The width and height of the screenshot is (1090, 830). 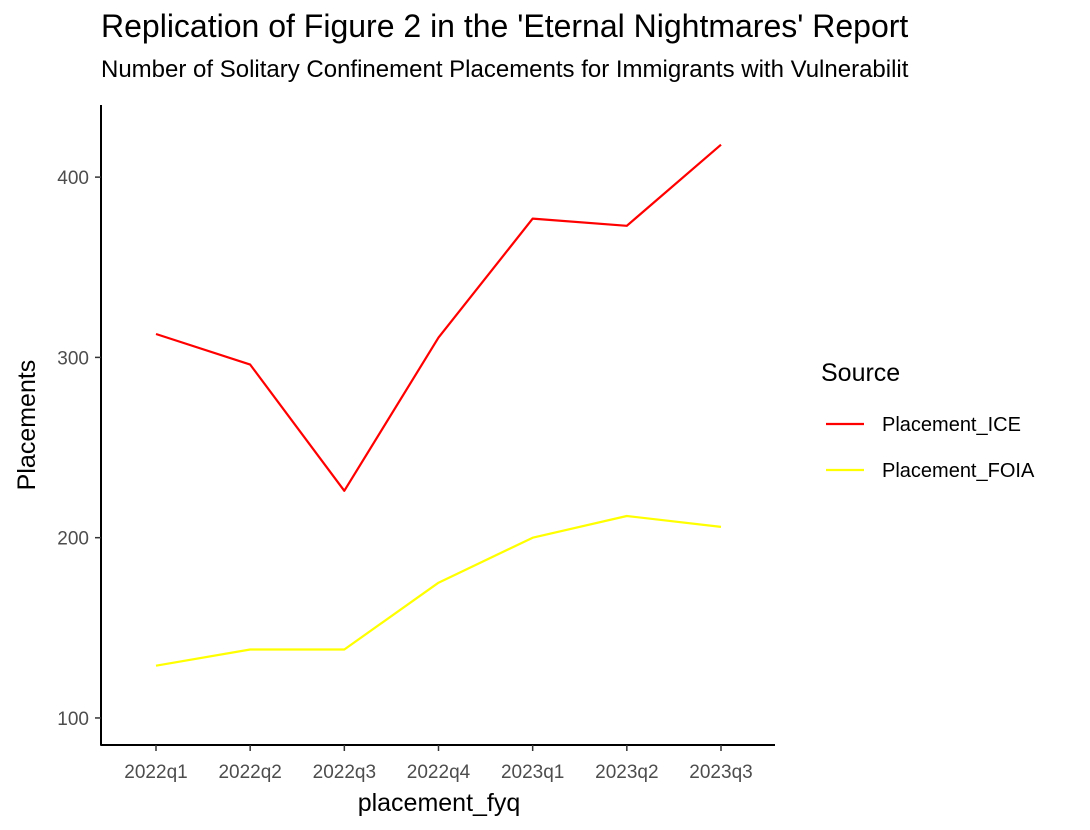 What do you see at coordinates (344, 772) in the screenshot?
I see `x-tick-label: 2022q3` at bounding box center [344, 772].